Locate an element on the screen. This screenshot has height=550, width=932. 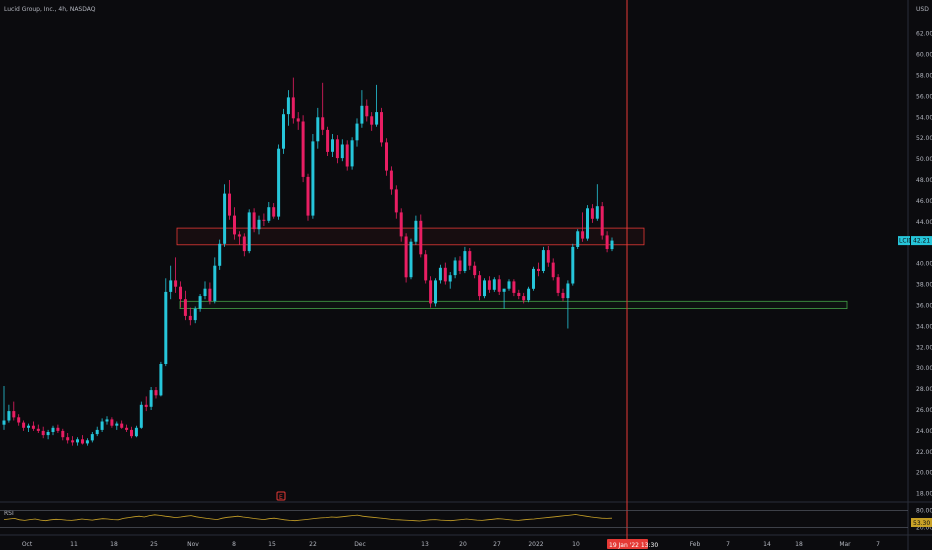
time-tick-label: 25 is located at coordinates (154, 544).